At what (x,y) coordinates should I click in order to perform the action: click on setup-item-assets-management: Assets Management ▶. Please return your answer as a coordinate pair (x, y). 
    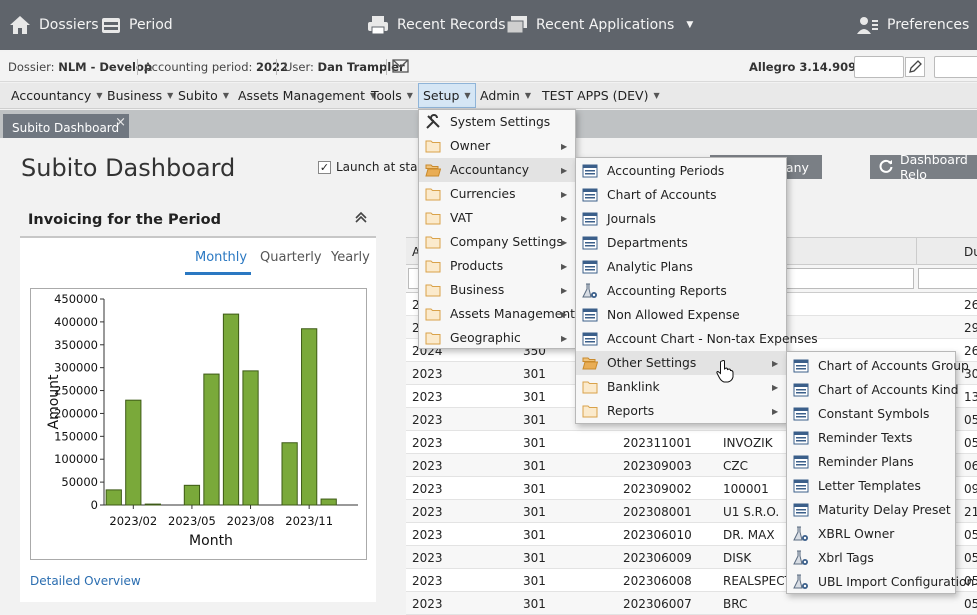
    Looking at the image, I should click on (497, 314).